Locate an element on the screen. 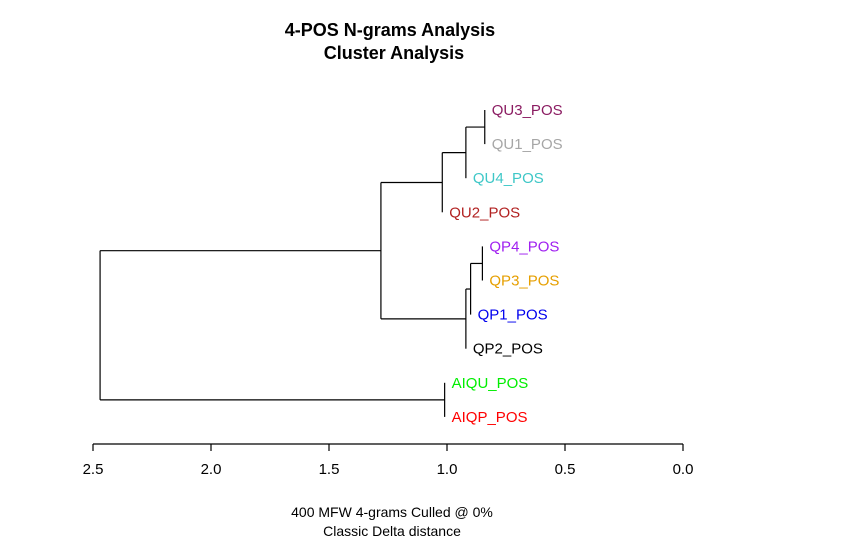 This screenshot has width=862, height=542. leaf-label: QP2_POS is located at coordinates (508, 349).